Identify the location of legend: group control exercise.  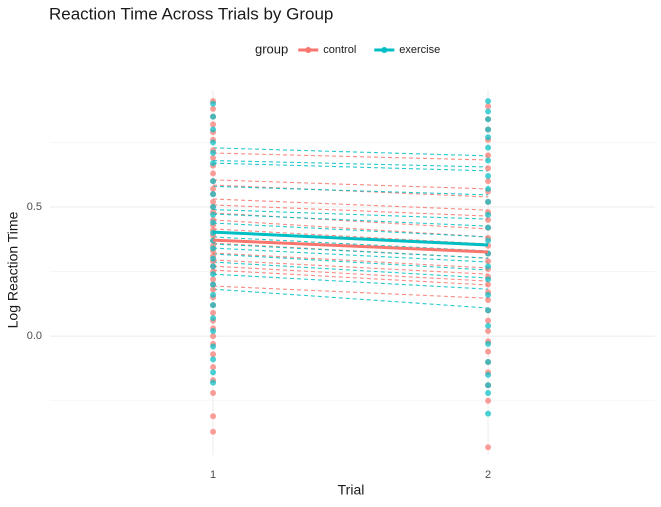
(347, 48).